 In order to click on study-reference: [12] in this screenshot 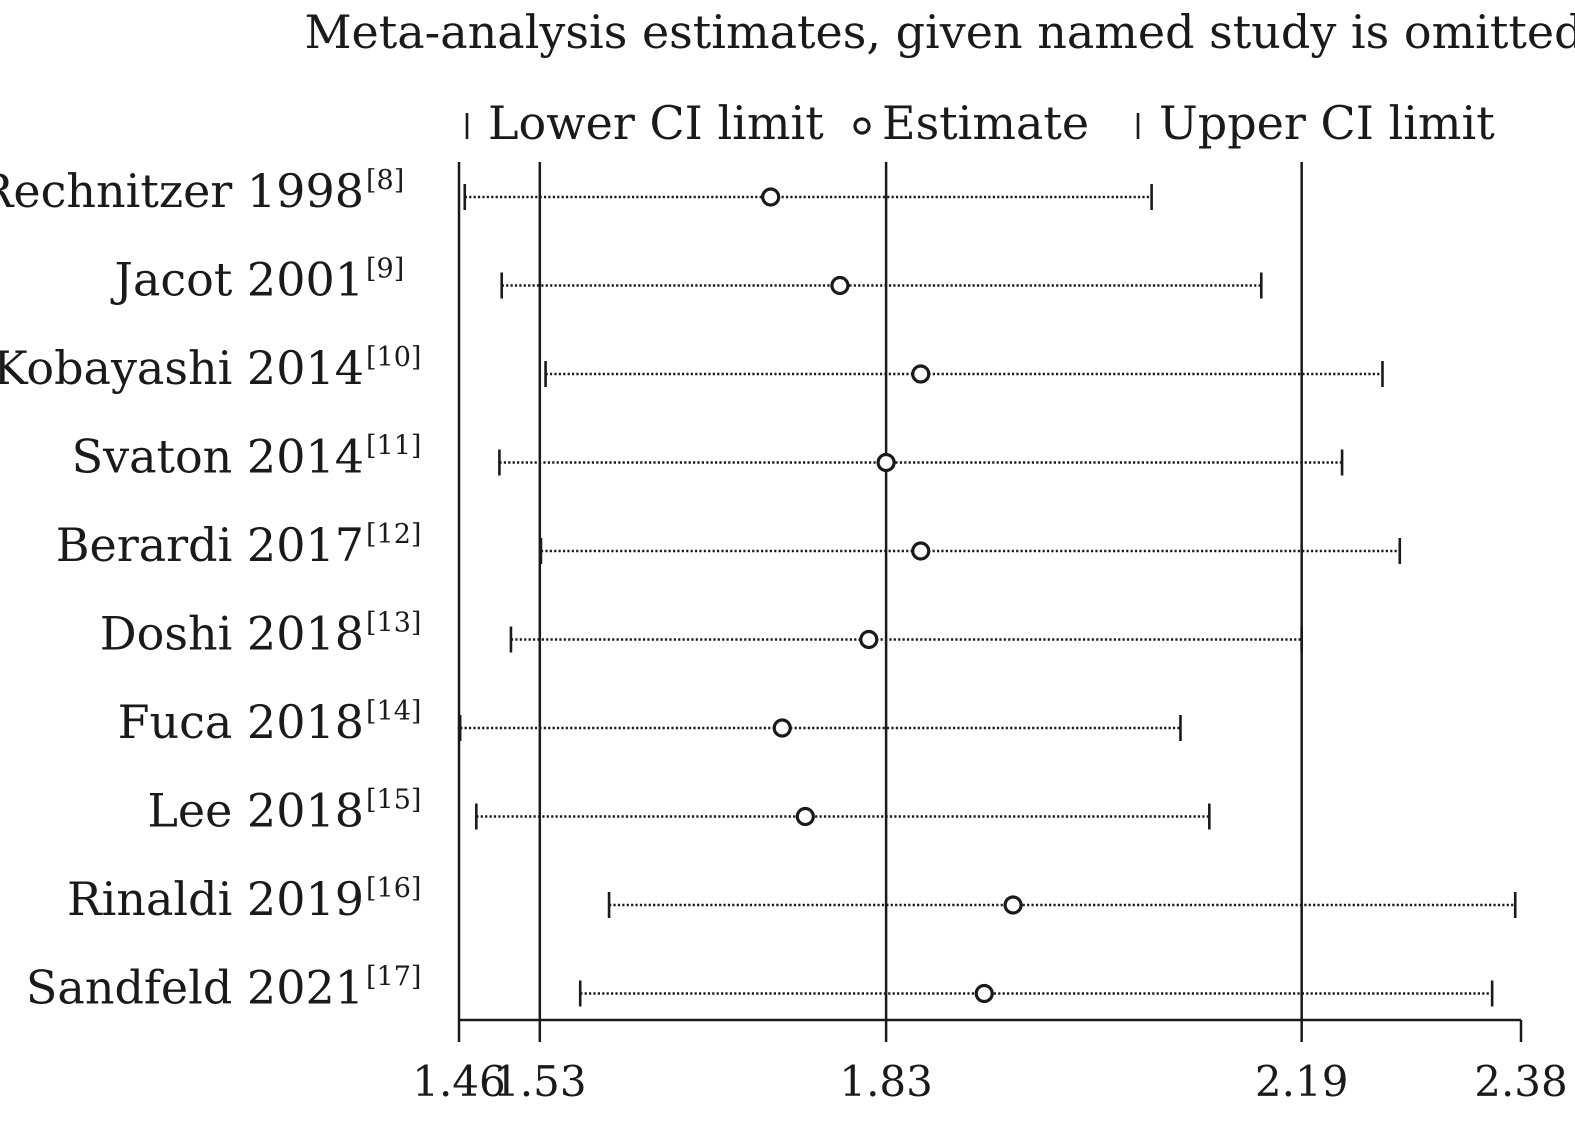, I will do `click(393, 534)`.